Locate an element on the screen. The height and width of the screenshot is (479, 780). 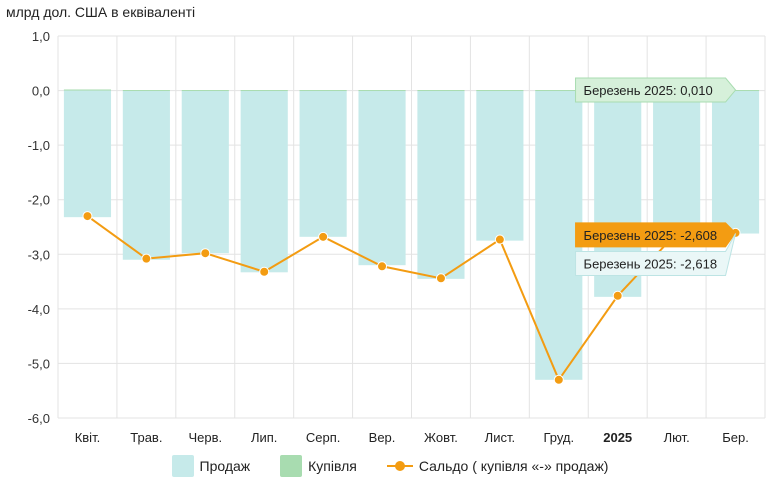
legend-item-balance: Сальдо ( купівля «-» продаж) is located at coordinates (497, 466).